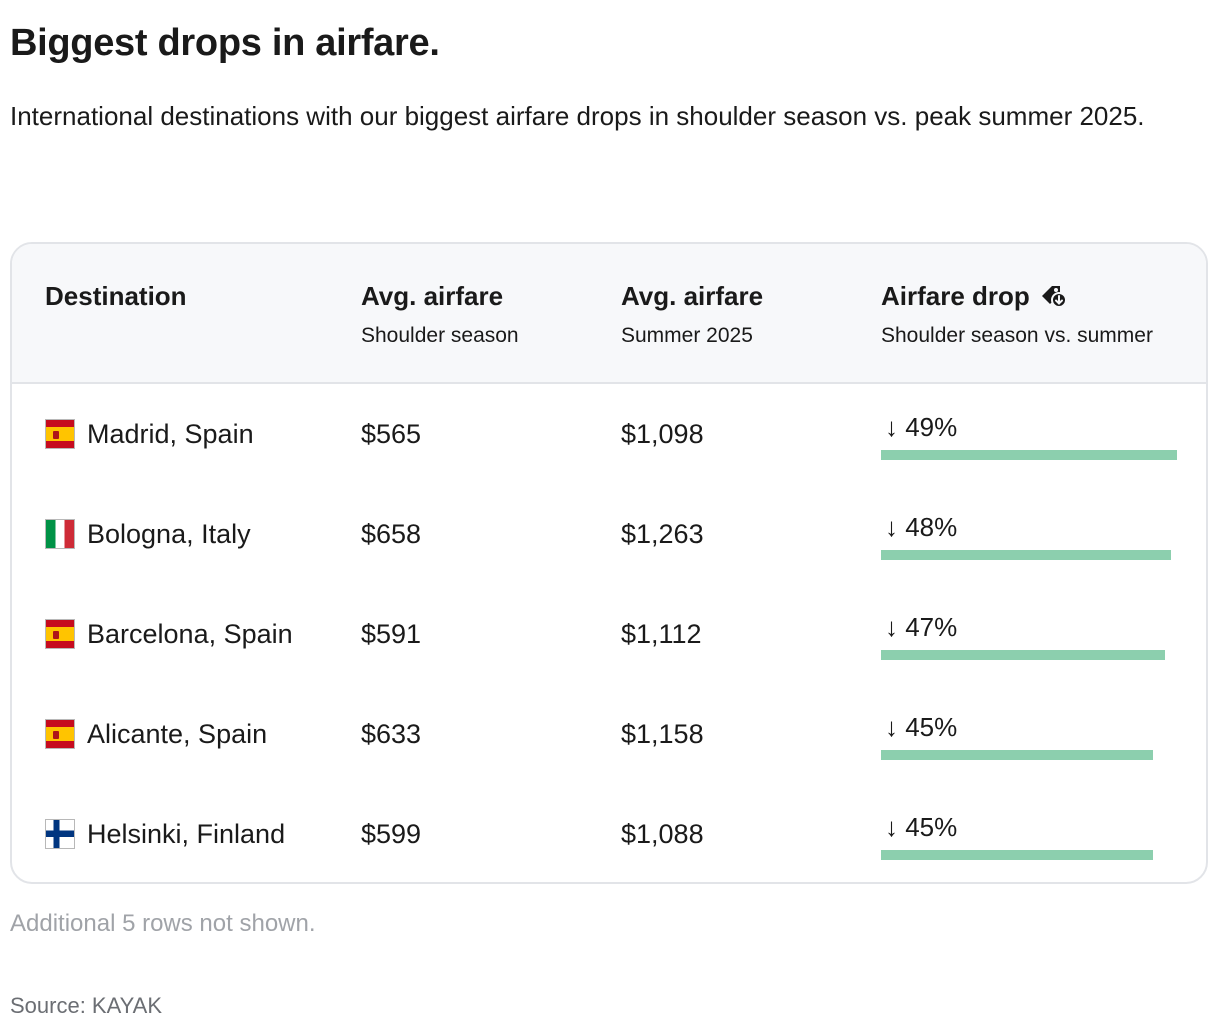 Image resolution: width=1220 pixels, height=1036 pixels. Describe the element at coordinates (86, 1005) in the screenshot. I see `source-note: Source: KAYAK` at that location.